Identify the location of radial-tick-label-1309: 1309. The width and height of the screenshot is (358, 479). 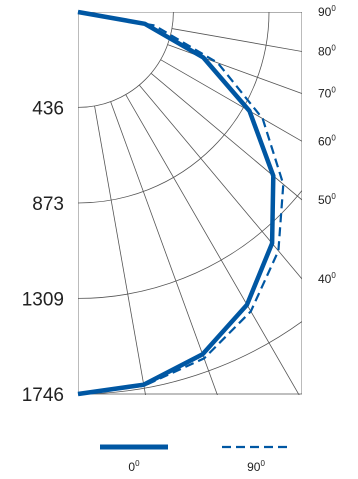
(43, 299).